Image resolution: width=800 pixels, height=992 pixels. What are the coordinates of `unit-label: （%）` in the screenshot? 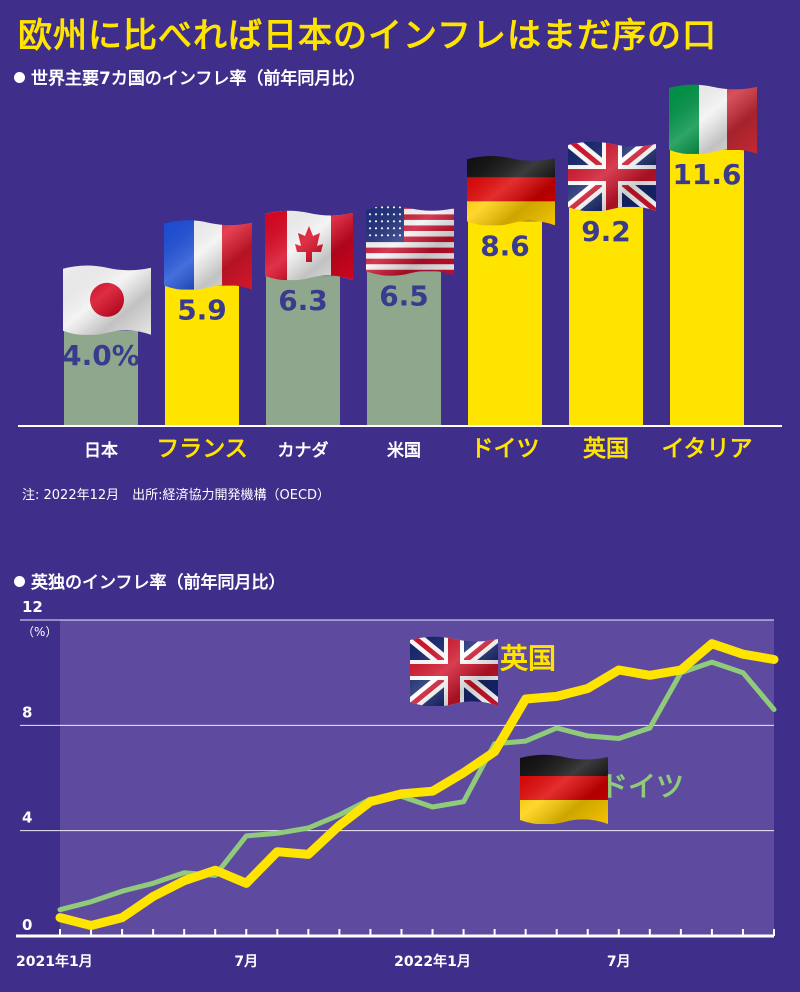 It's located at (39, 632).